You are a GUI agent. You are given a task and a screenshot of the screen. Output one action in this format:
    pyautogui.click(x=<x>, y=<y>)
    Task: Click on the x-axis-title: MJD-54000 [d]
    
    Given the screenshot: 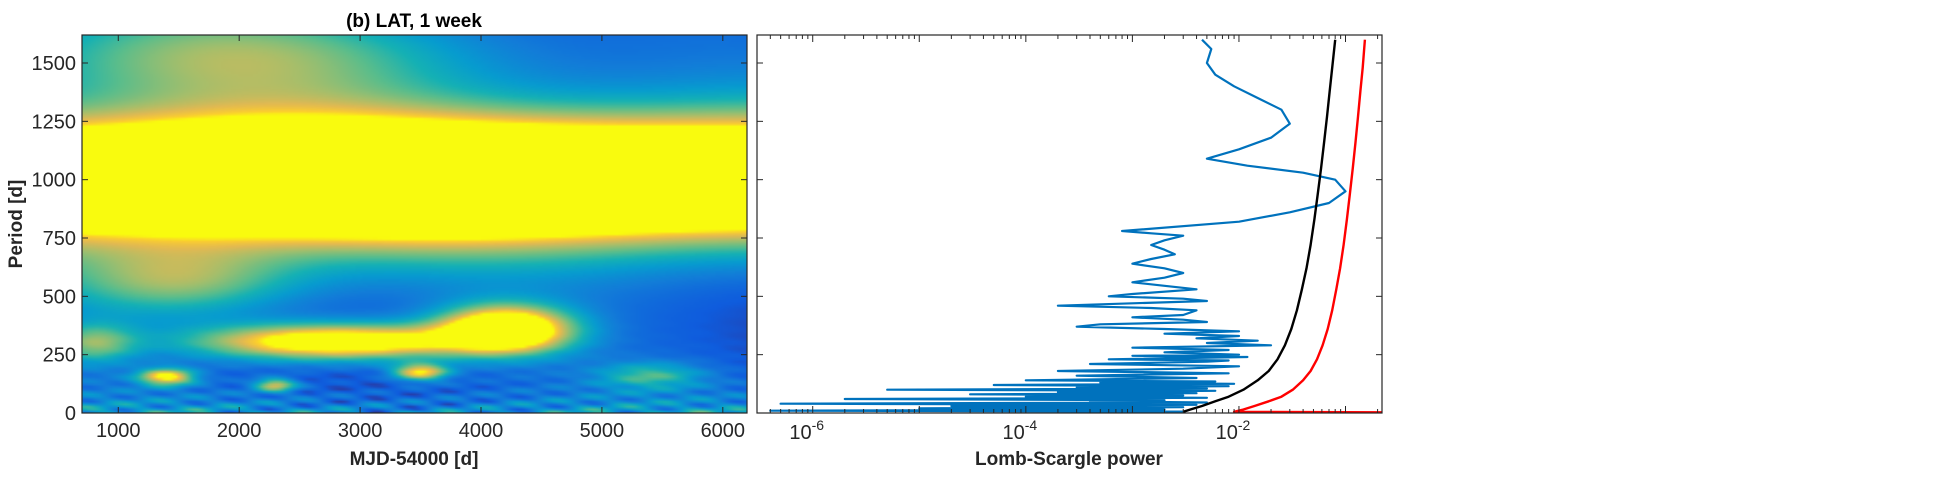 What is the action you would take?
    pyautogui.click(x=414, y=459)
    